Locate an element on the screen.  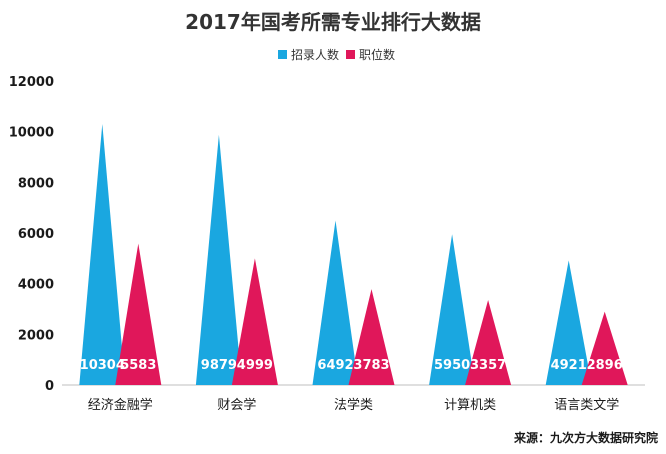
legend-label-0: 招录人数 is located at coordinates (315, 54).